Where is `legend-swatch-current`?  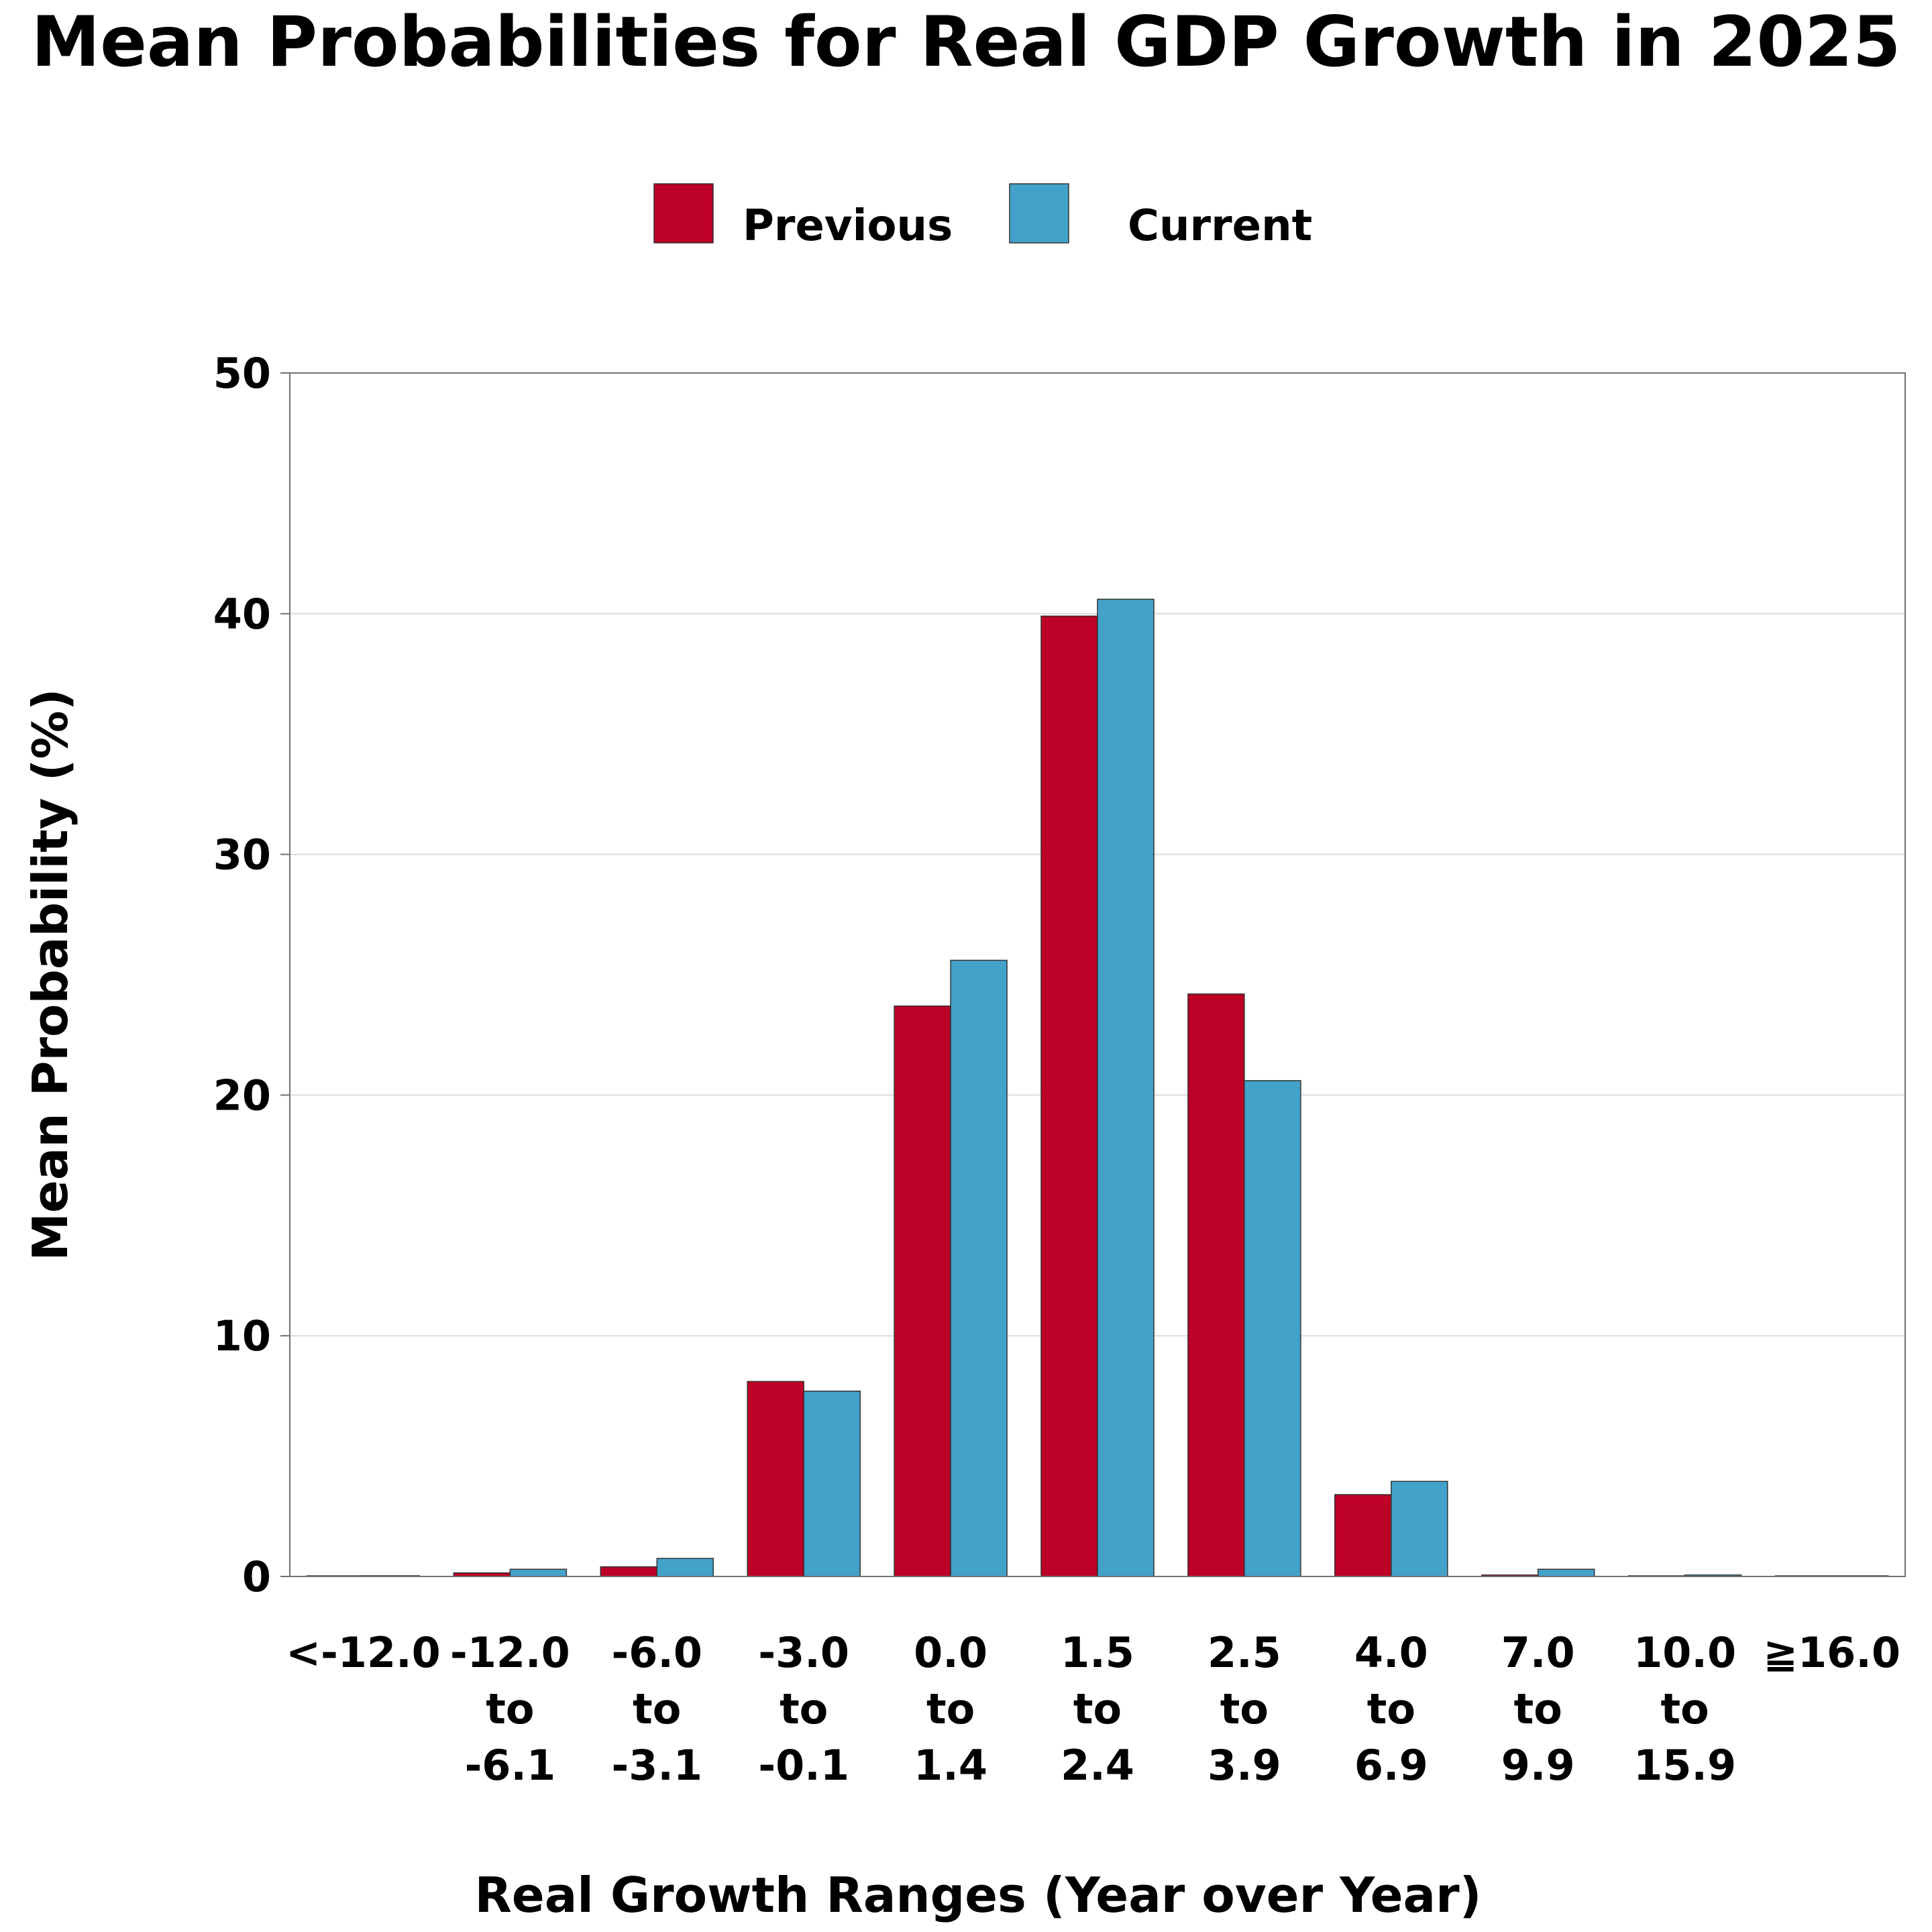
legend-swatch-current is located at coordinates (1039, 213).